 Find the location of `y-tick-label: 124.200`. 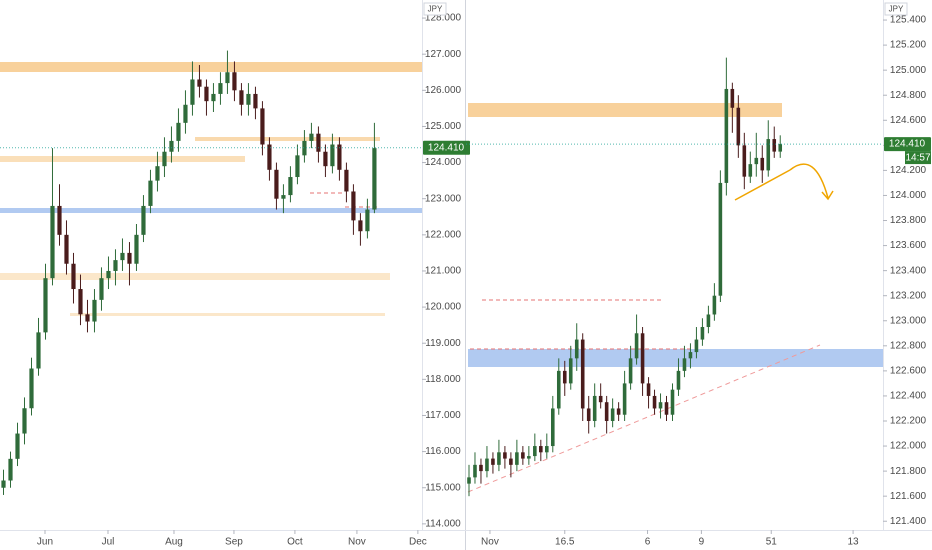

y-tick-label: 124.200 is located at coordinates (908, 170).